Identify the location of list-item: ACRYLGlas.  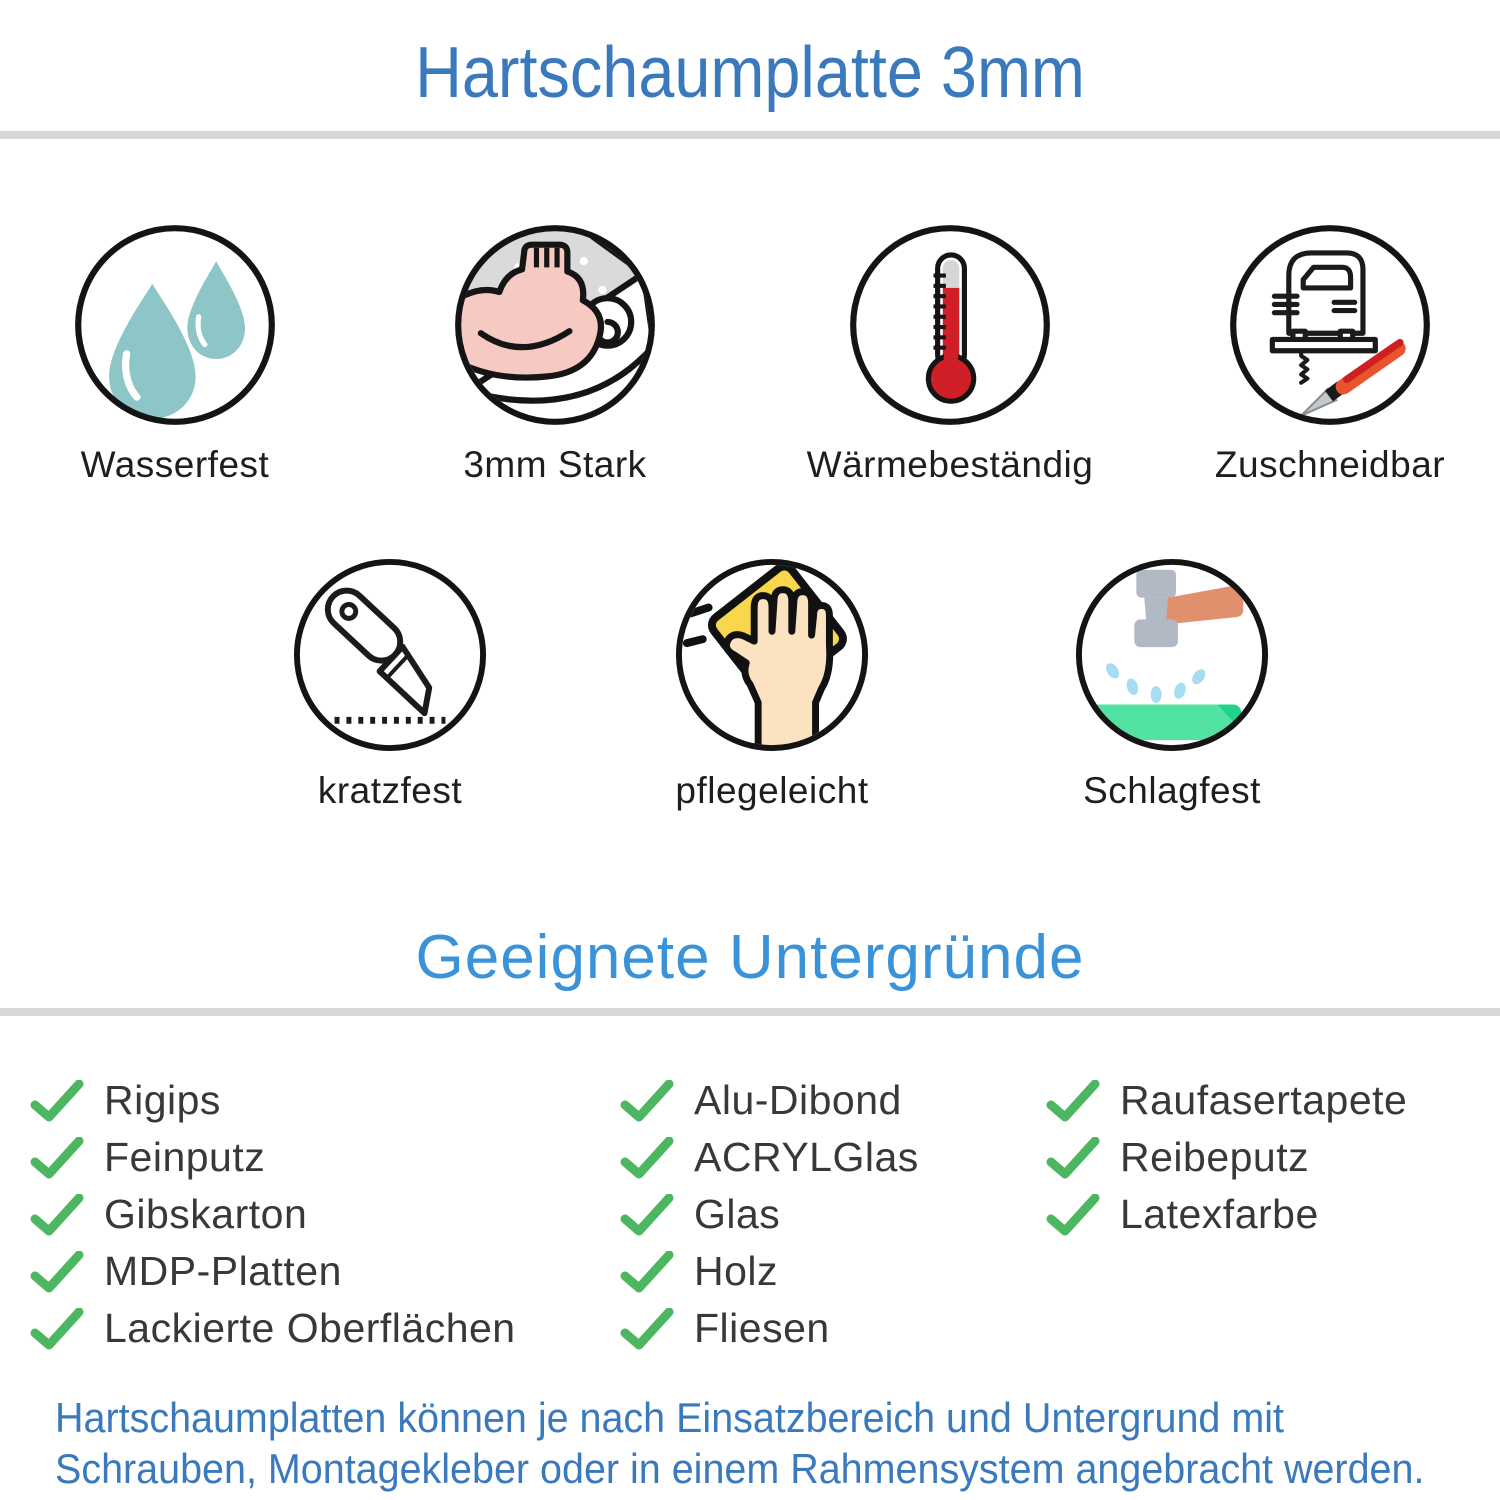
(769, 1157).